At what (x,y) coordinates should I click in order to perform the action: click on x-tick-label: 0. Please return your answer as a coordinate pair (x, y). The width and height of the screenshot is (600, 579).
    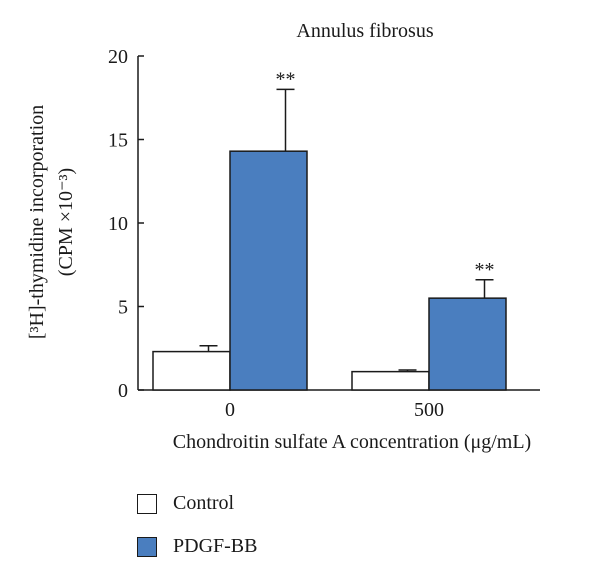
    Looking at the image, I should click on (230, 410).